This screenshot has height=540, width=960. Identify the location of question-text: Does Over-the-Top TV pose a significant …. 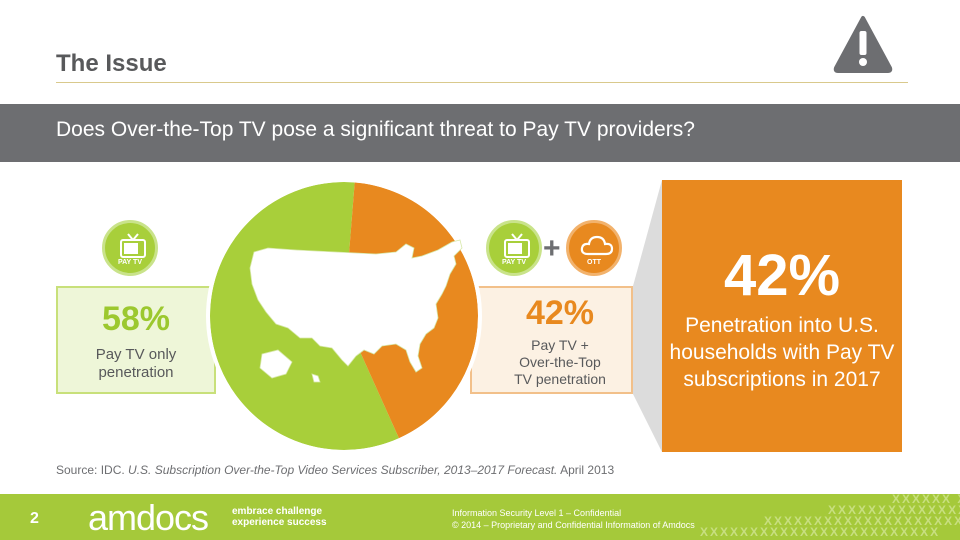
(375, 129).